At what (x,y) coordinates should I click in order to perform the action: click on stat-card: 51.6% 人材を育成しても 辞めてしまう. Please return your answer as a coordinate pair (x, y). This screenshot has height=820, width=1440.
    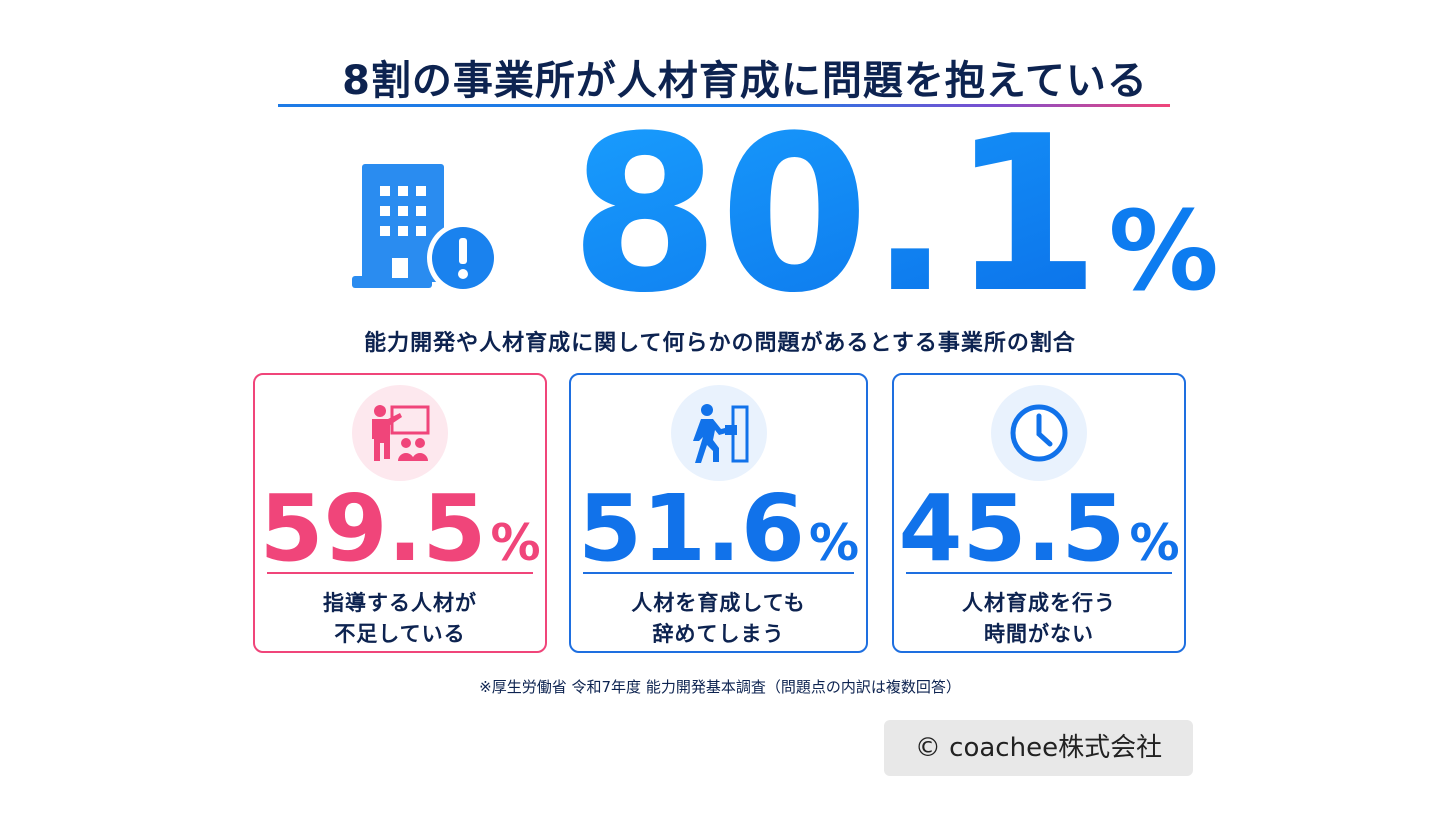
    Looking at the image, I should click on (718, 513).